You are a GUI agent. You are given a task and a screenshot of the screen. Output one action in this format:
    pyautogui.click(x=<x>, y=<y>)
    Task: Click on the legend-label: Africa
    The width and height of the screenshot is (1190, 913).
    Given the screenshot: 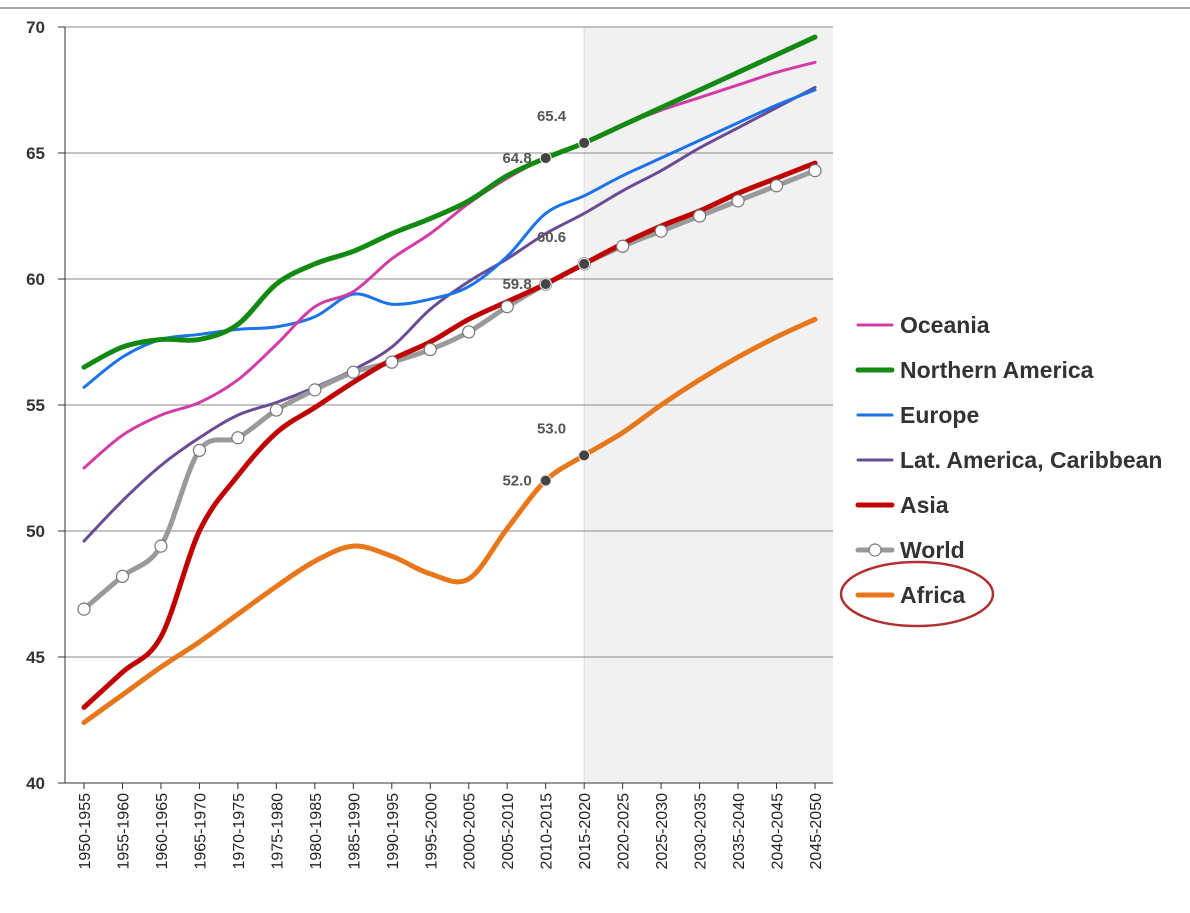 What is the action you would take?
    pyautogui.click(x=932, y=595)
    